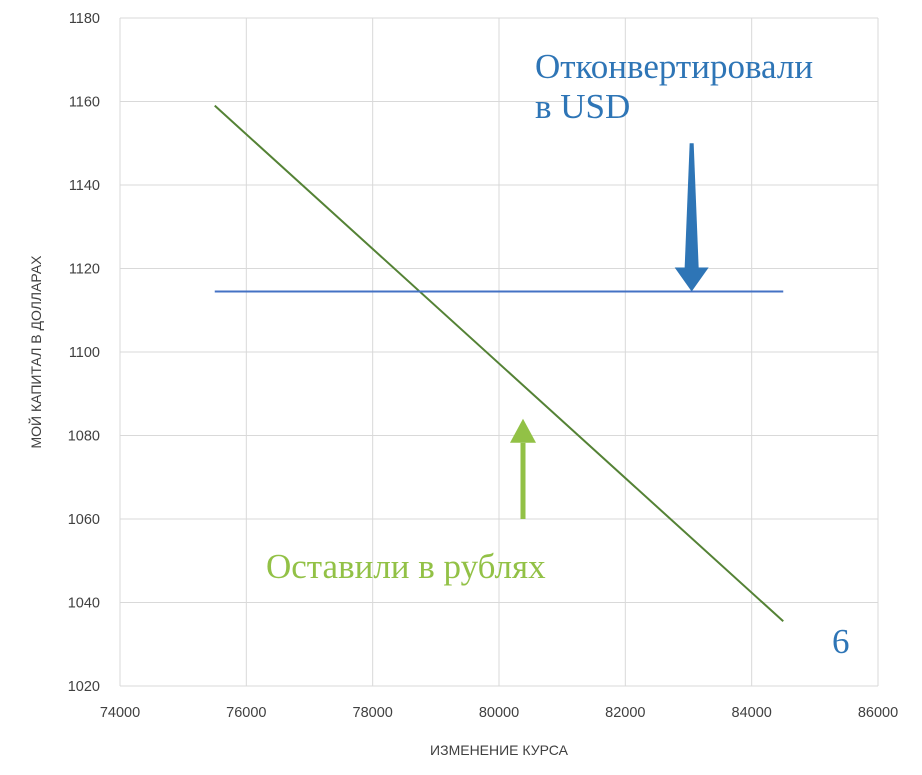  Describe the element at coordinates (84, 270) in the screenshot. I see `y-tick-label: 1120` at that location.